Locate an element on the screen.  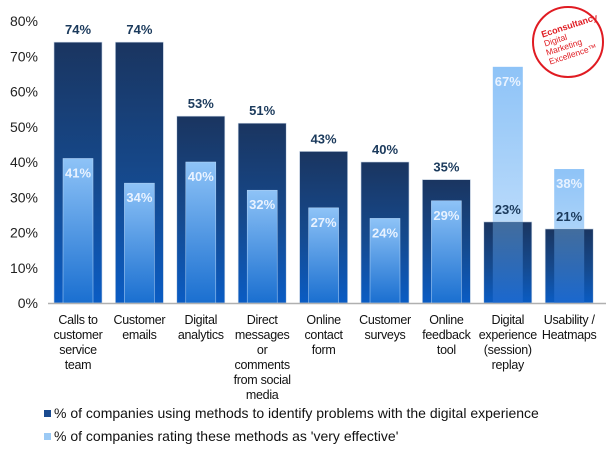
data-label-effective: 41% is located at coordinates (78, 172).